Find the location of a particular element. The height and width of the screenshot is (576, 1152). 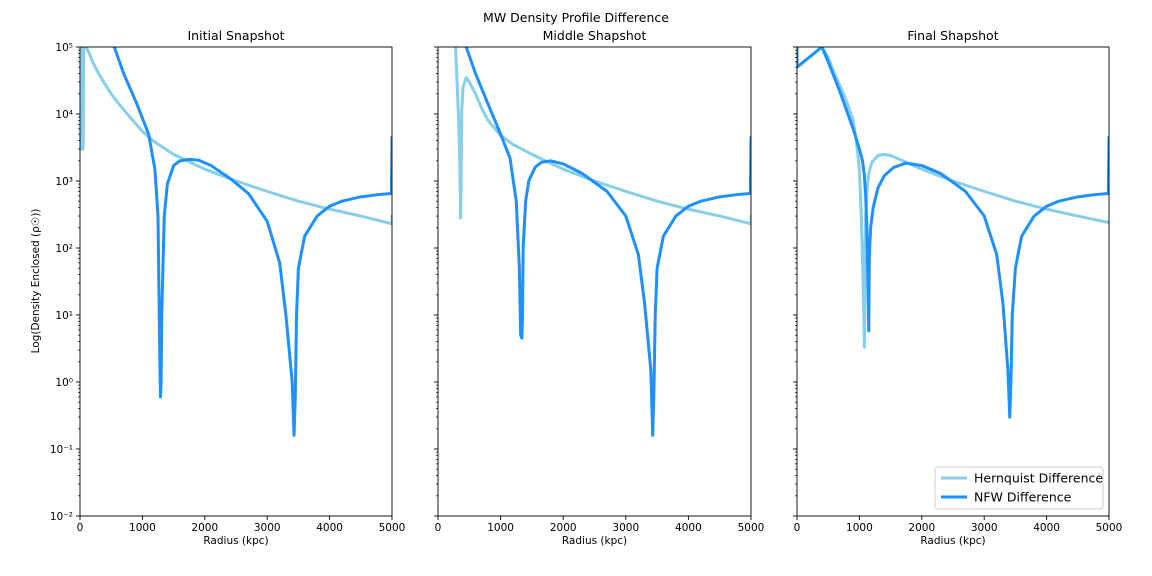

panel-title: Final Shapshot is located at coordinates (952, 35).